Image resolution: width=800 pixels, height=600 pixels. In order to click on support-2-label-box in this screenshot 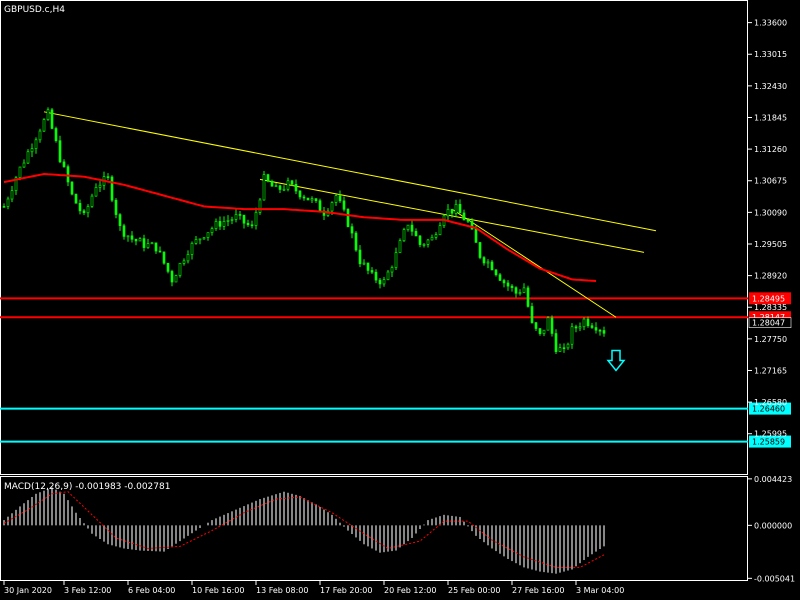, I will do `click(770, 441)`.